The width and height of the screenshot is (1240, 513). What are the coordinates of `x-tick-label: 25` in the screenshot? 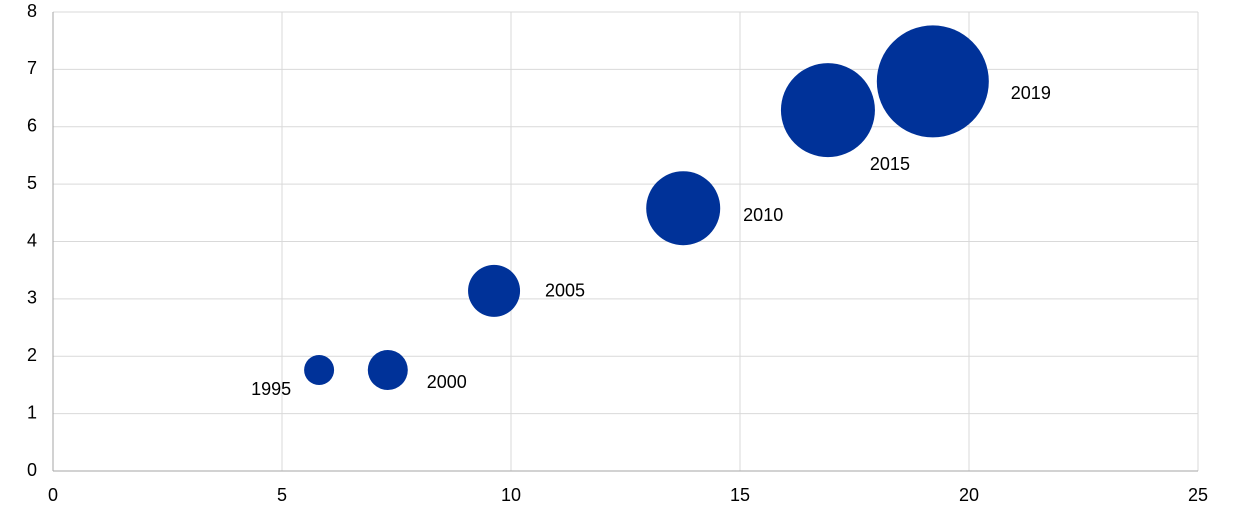 It's located at (1198, 495).